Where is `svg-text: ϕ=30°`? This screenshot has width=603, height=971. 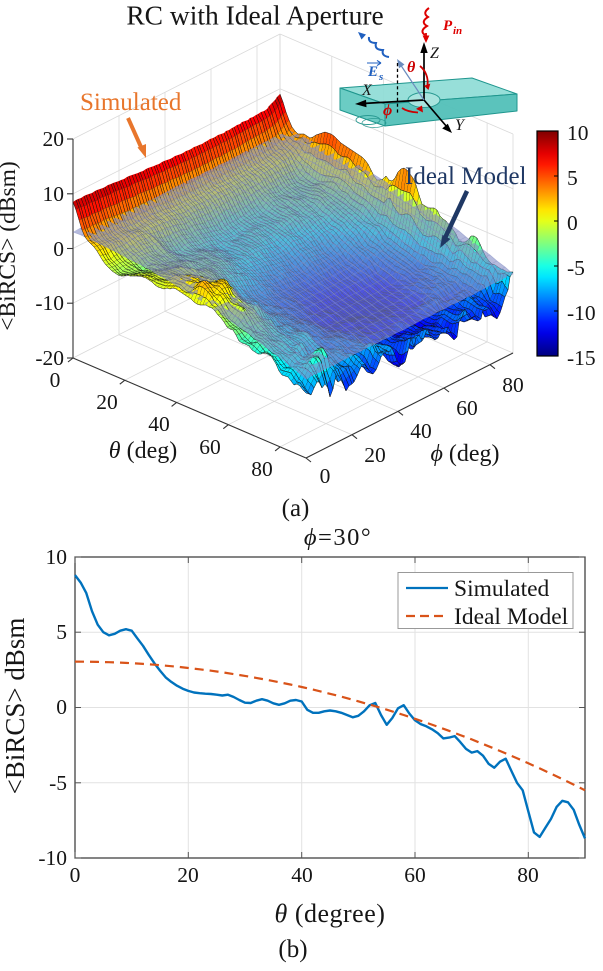 svg-text: ϕ=30° is located at coordinates (338, 537).